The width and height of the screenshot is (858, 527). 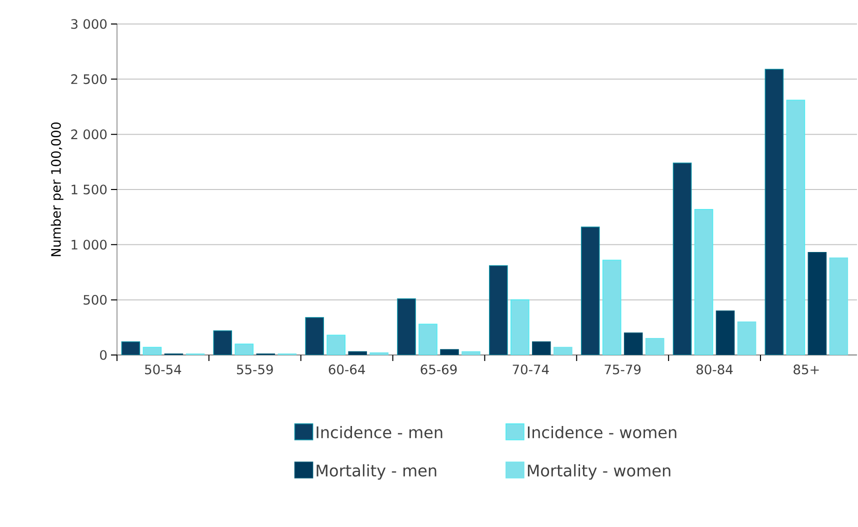 I want to click on y-tick-label: 3 000, so click(x=89, y=24).